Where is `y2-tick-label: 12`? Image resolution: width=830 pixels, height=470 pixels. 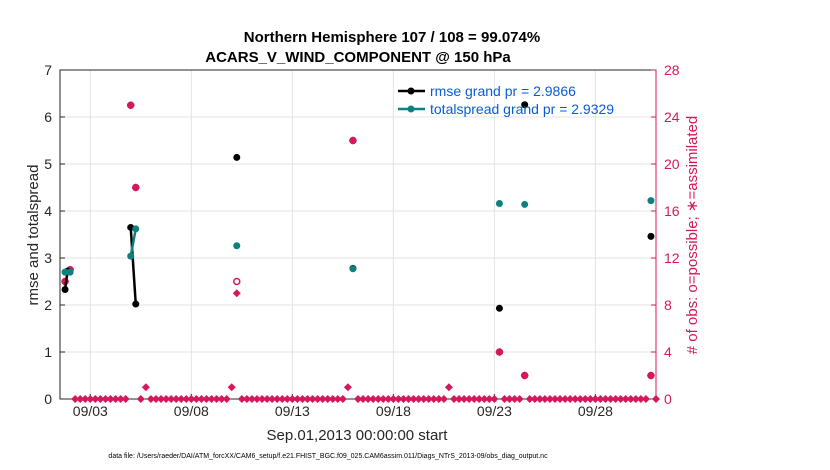
y2-tick-label: 12 is located at coordinates (672, 258).